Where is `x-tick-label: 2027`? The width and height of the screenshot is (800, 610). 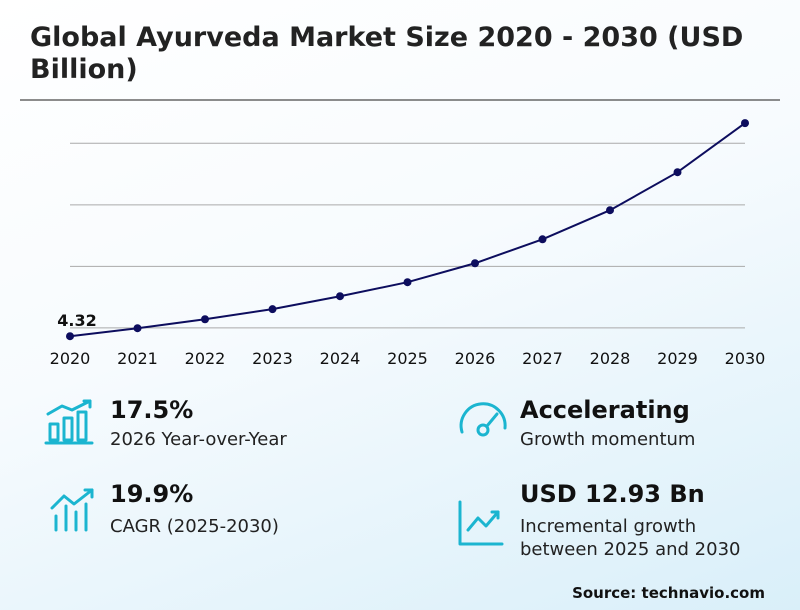 x-tick-label: 2027 is located at coordinates (542, 358).